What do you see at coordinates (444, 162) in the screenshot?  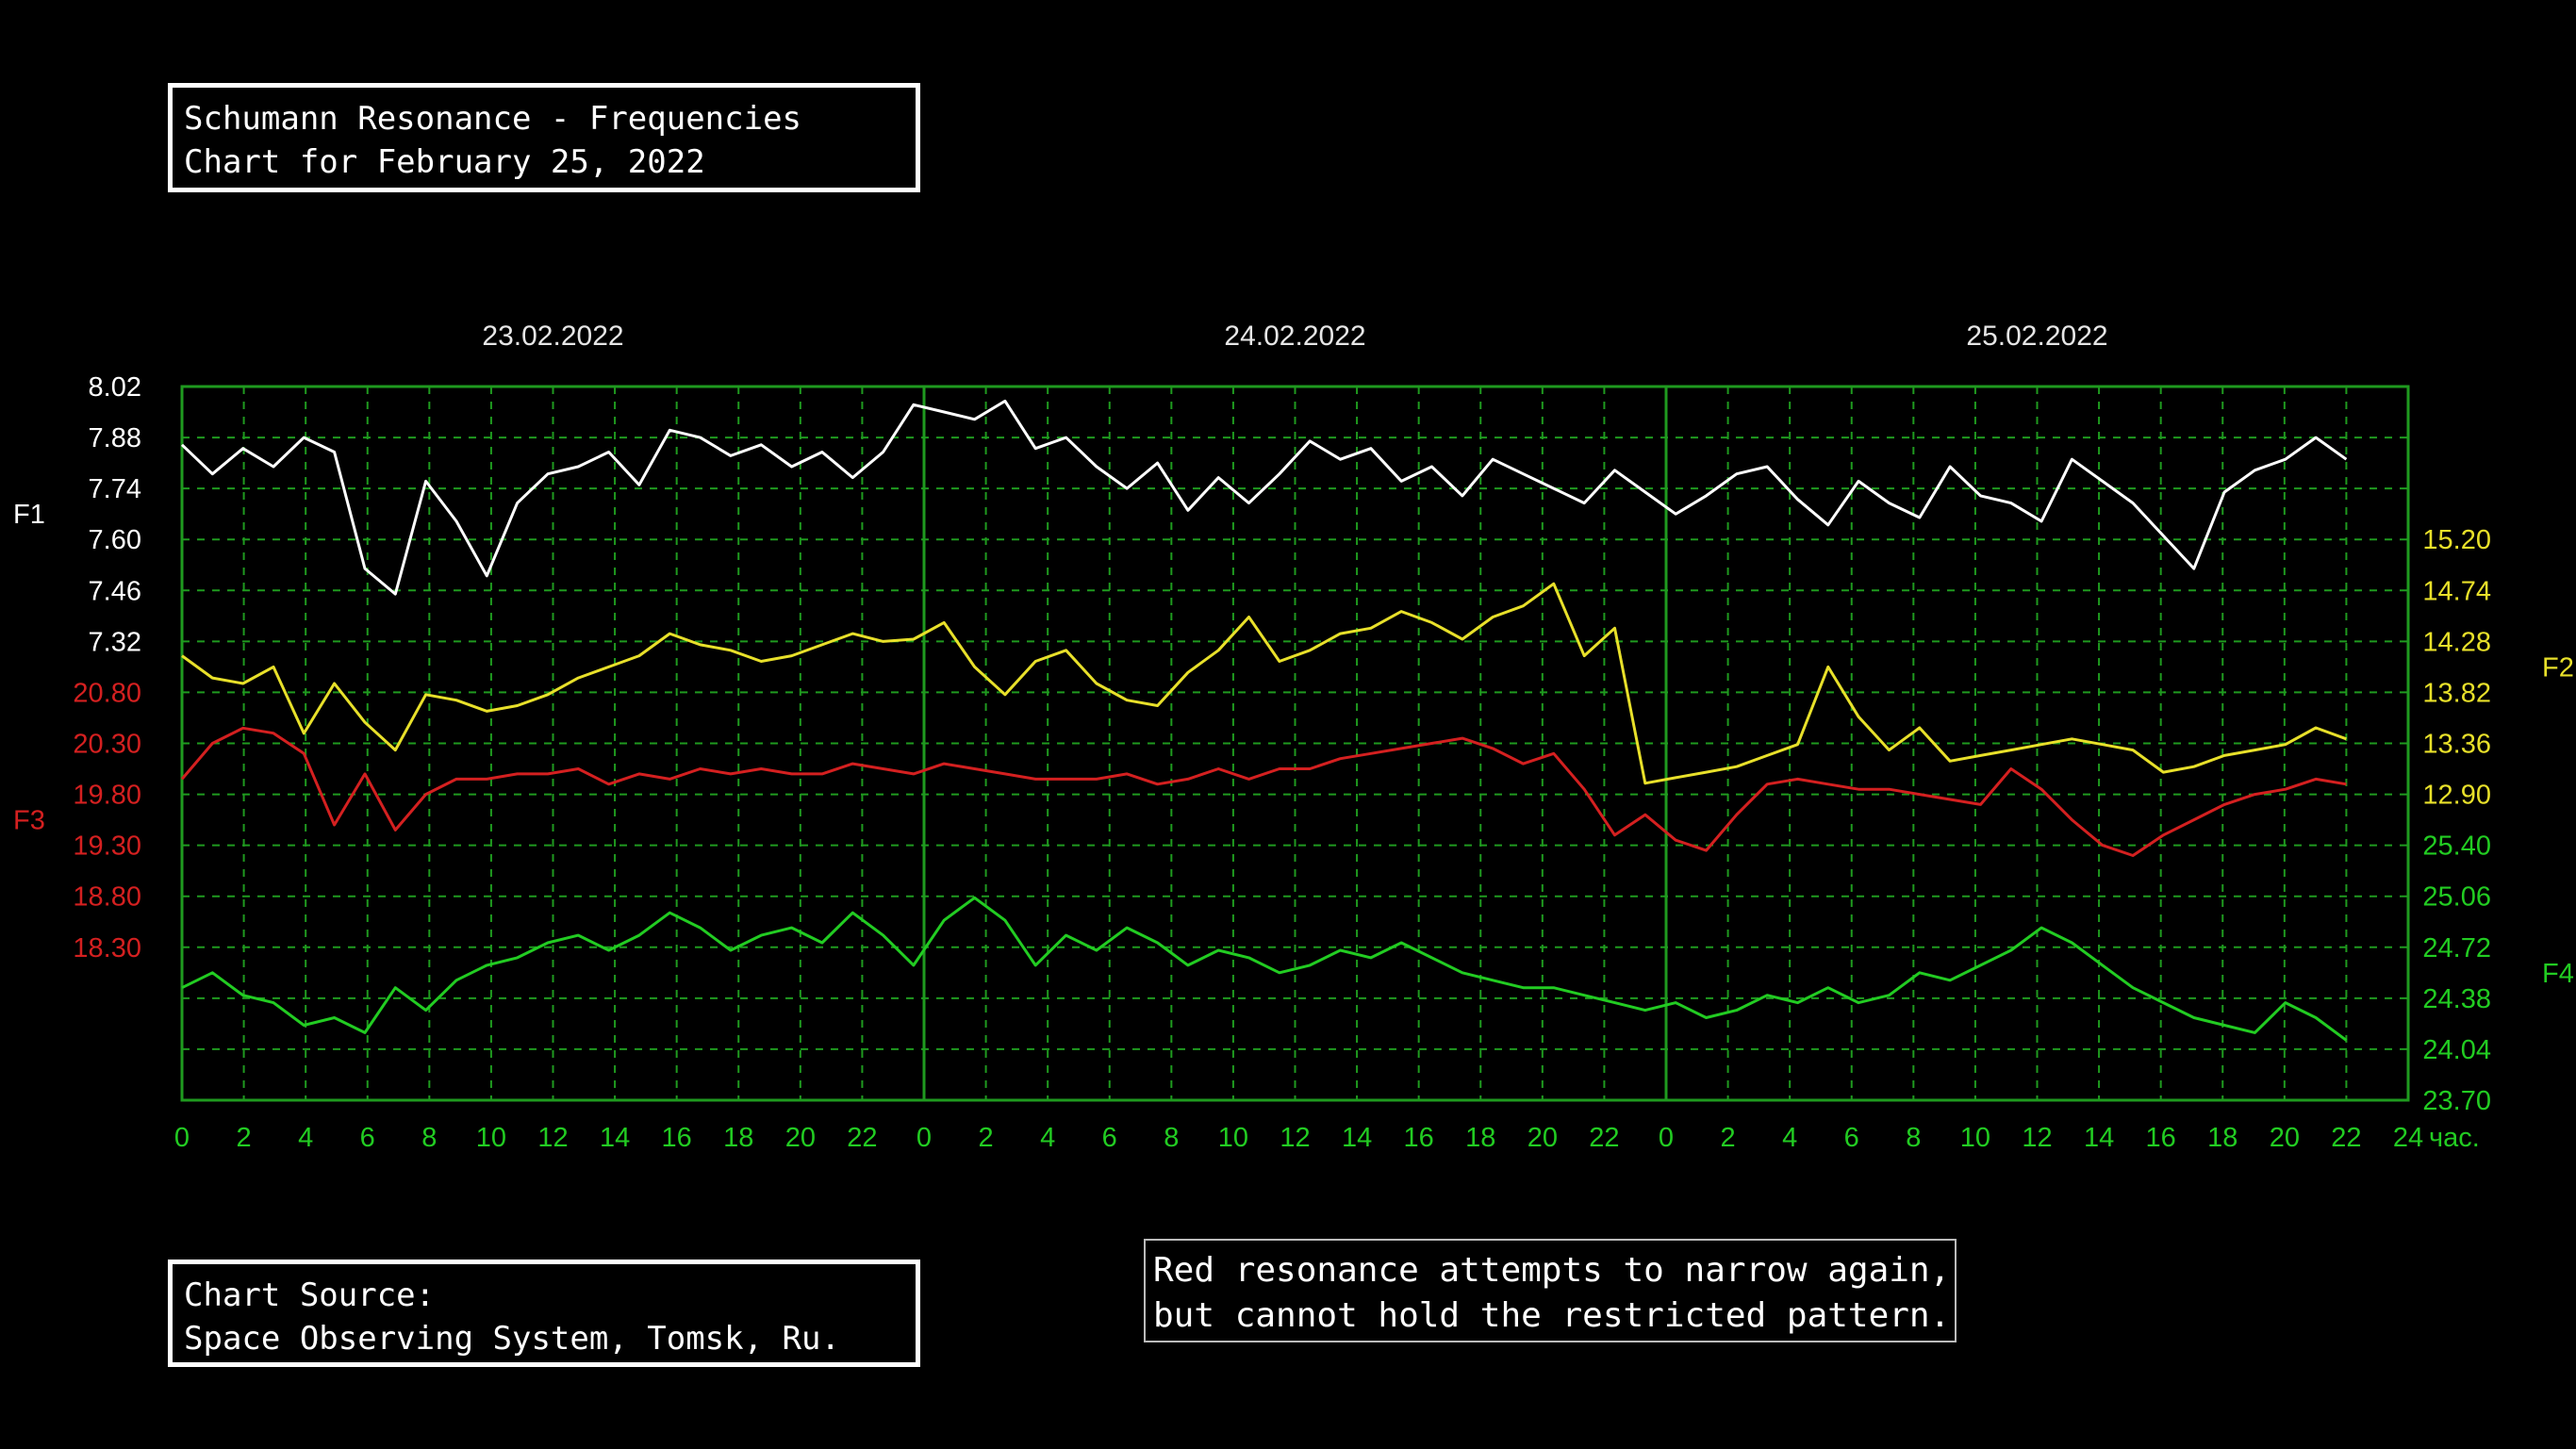 I see `chart-title-line2: Chart for February 25, 2022` at bounding box center [444, 162].